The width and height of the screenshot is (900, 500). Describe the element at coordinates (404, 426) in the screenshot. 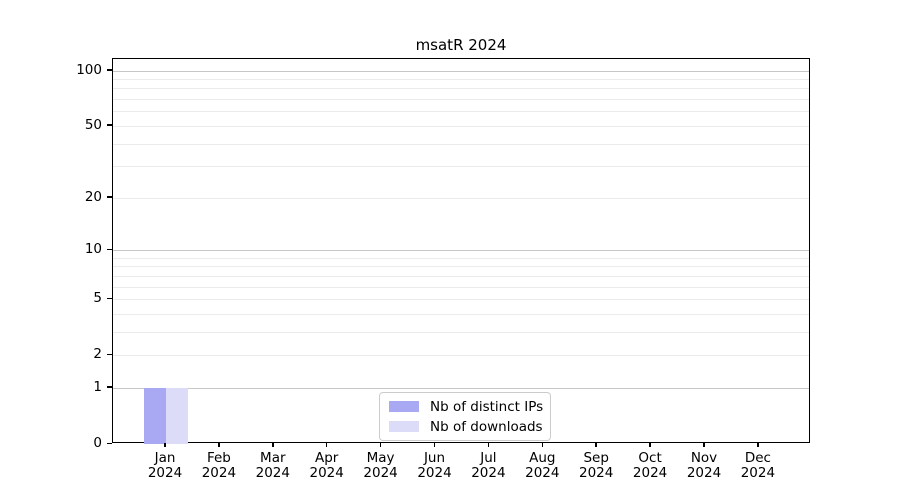

I see `legend-swatch-downloads` at that location.